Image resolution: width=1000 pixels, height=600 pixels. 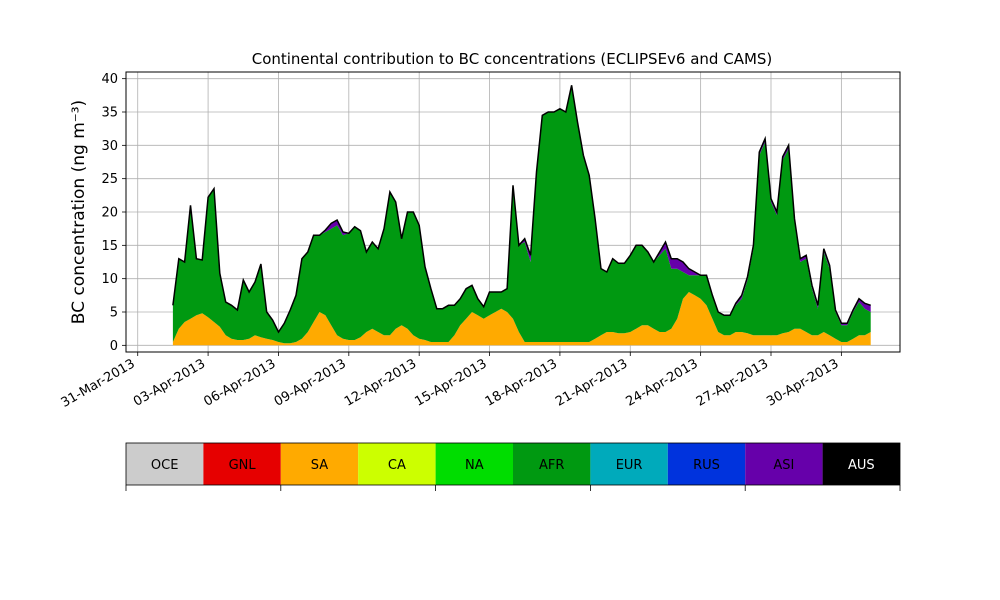 I want to click on legend-label-ca: CA, so click(x=397, y=465).